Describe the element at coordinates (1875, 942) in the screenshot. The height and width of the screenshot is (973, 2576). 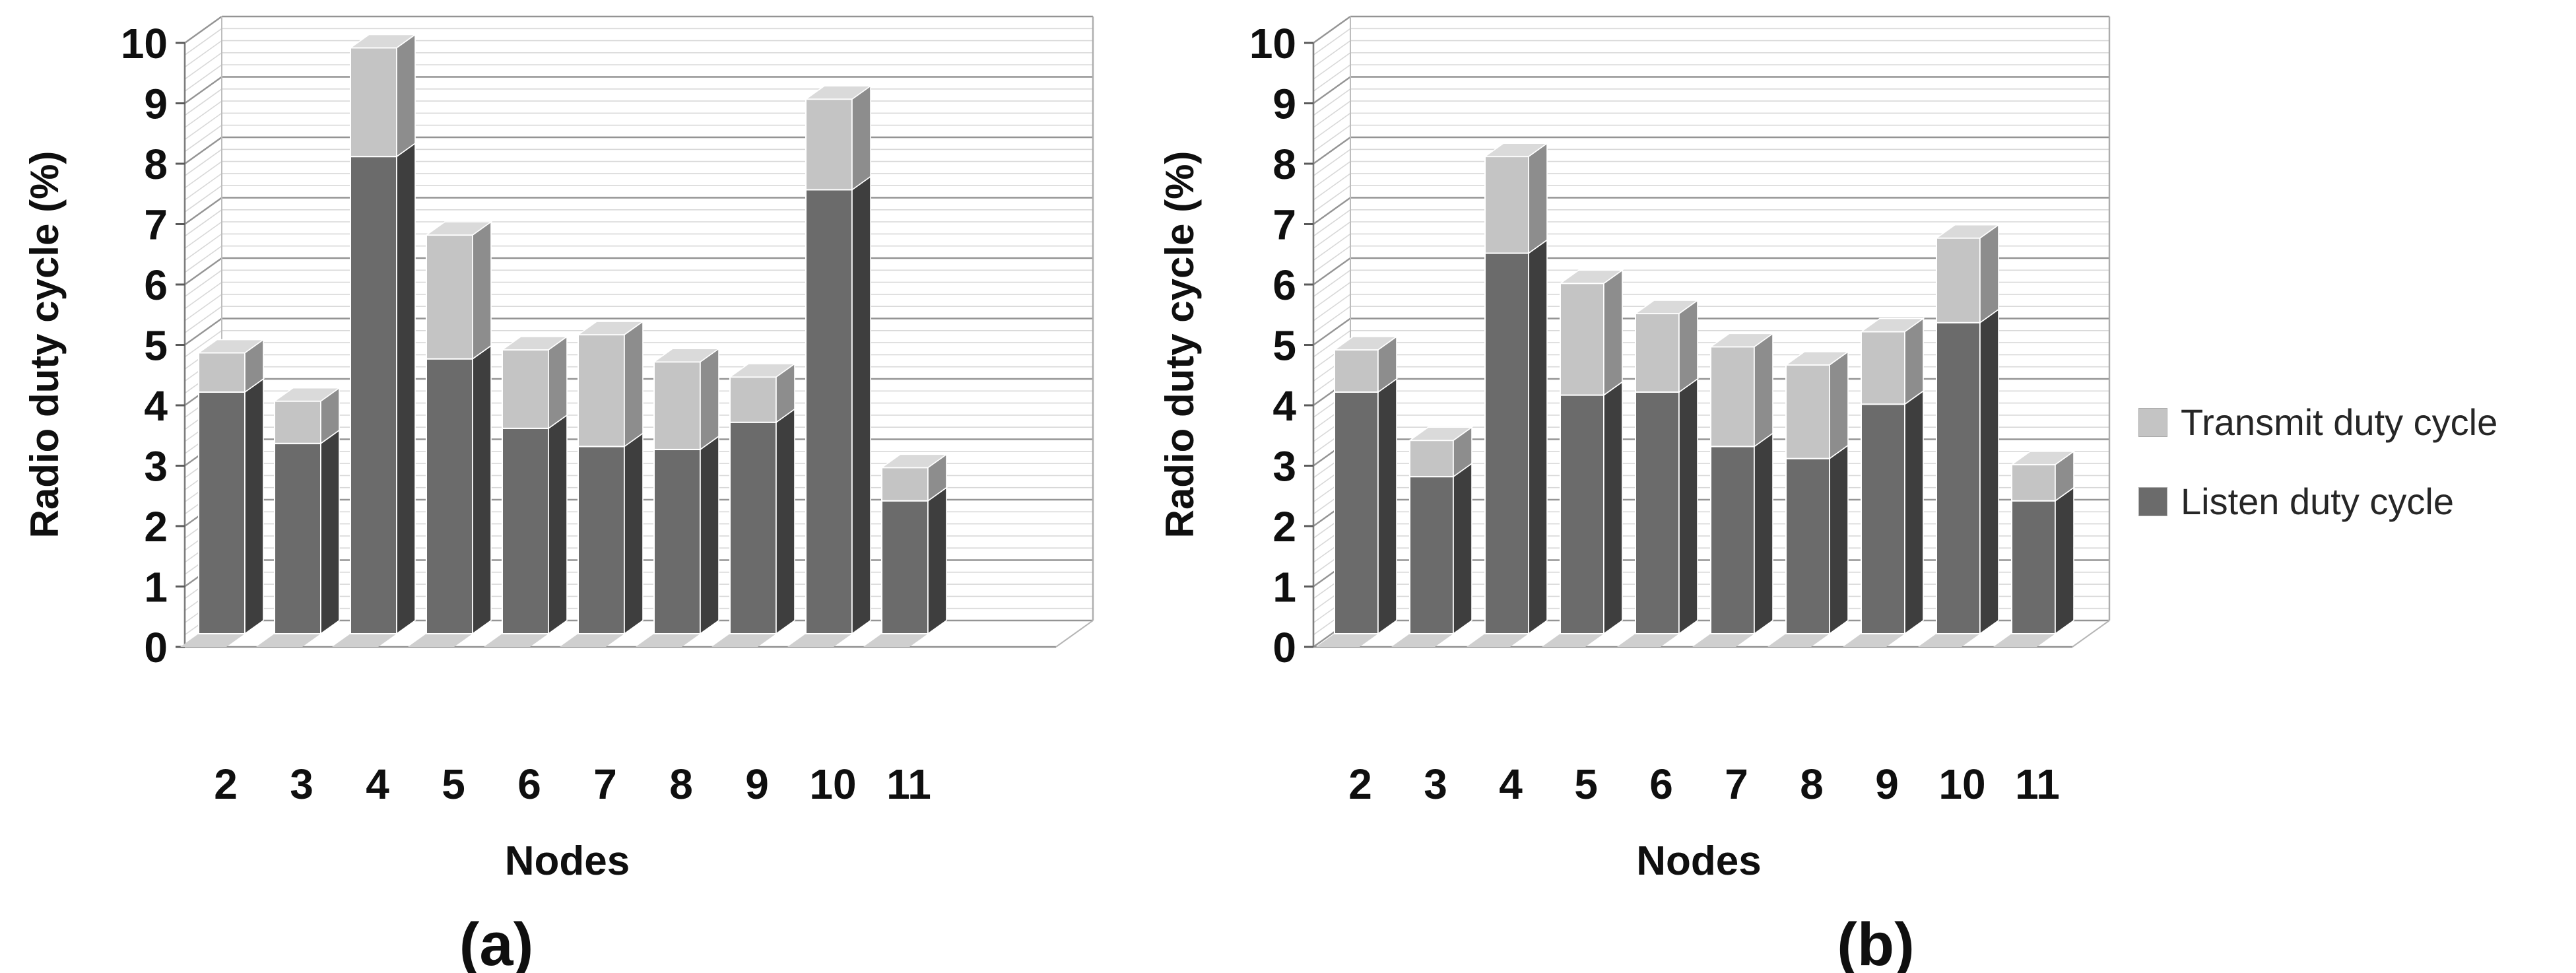
I see `panel-caption: (b)` at that location.